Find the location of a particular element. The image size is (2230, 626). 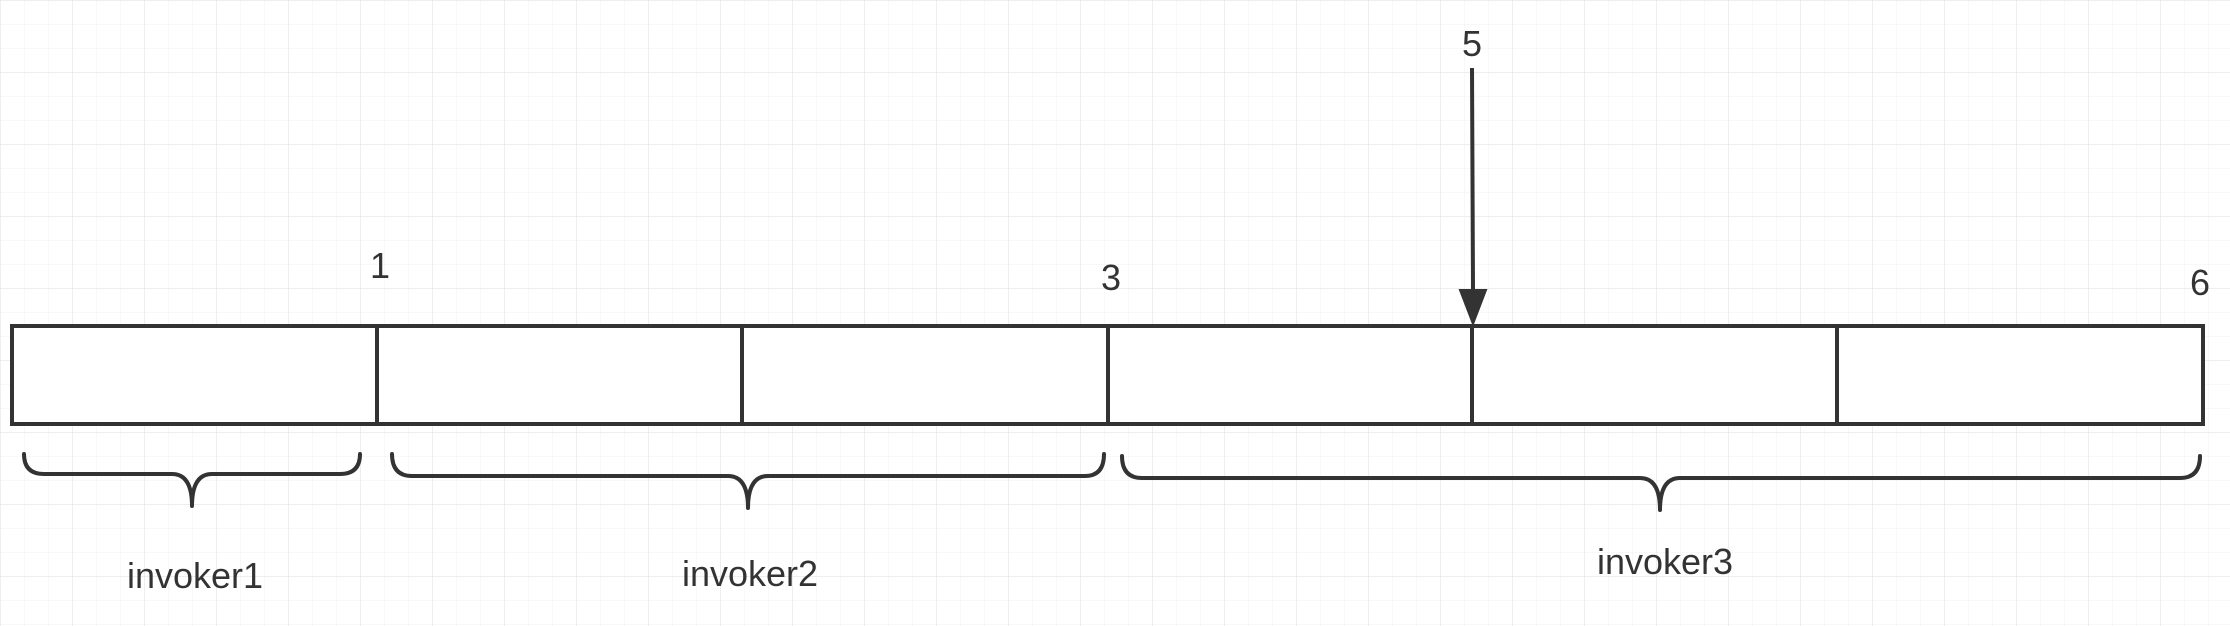

arrow-head is located at coordinates (1473, 308).